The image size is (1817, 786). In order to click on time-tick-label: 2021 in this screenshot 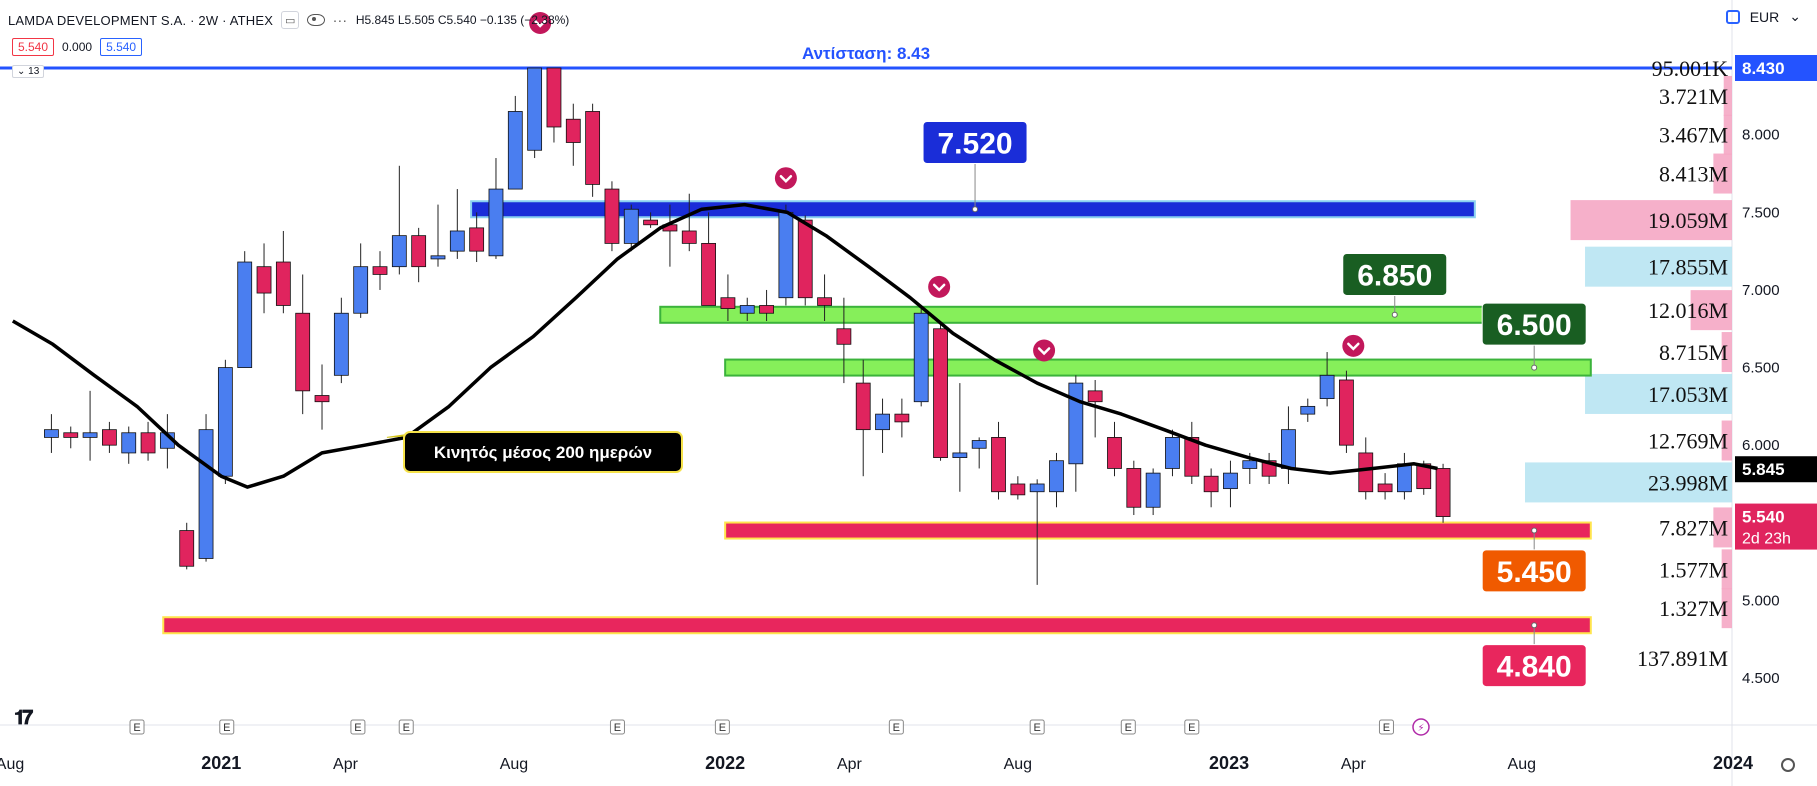, I will do `click(221, 763)`.